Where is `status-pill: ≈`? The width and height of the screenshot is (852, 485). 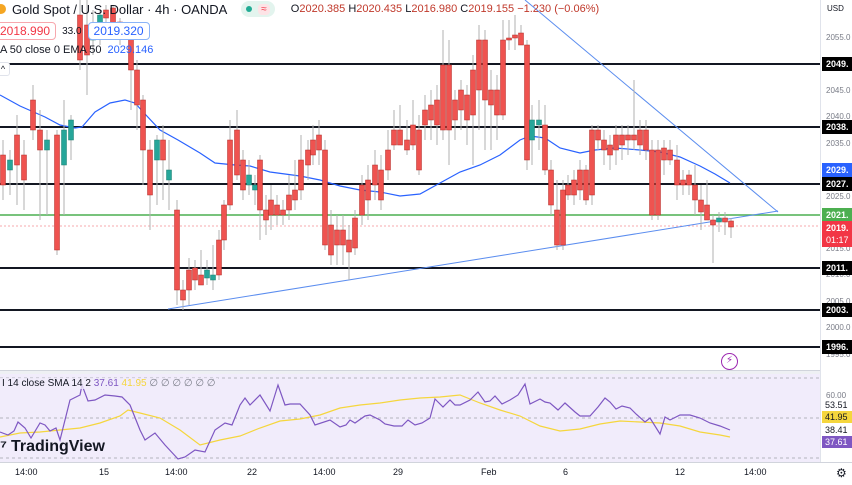
status-pill: ≈ is located at coordinates (258, 9).